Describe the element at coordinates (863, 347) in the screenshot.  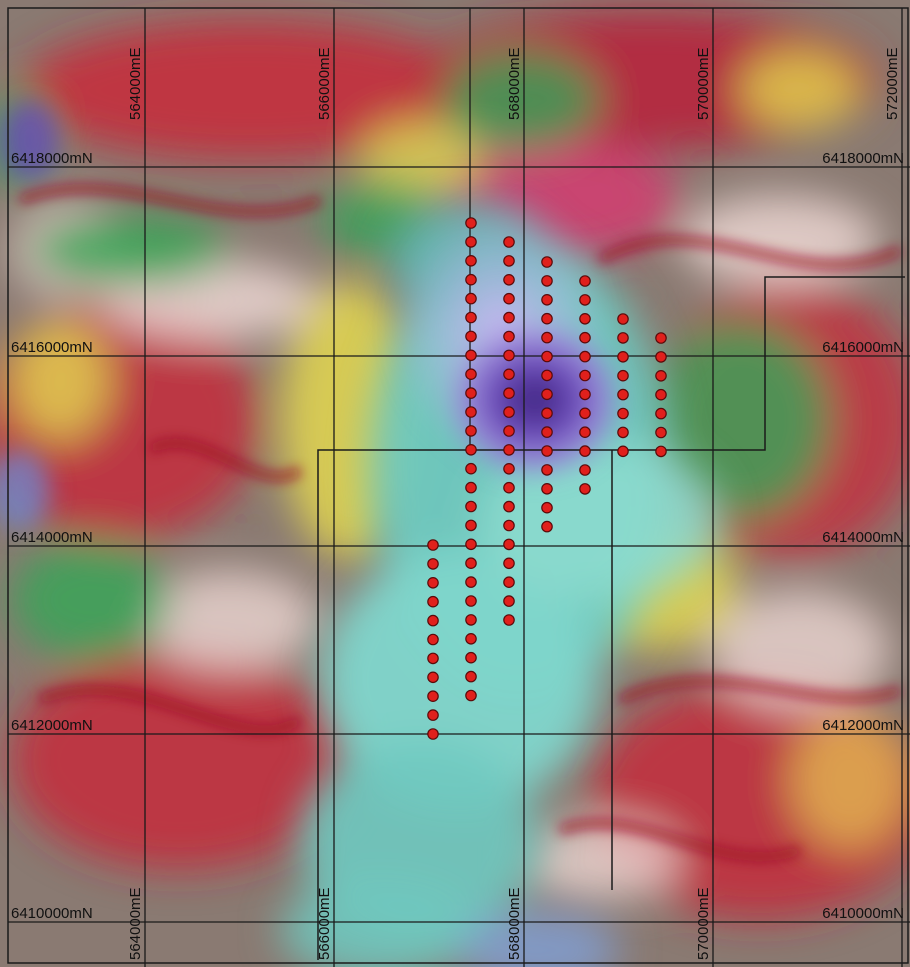
I see `northing-label-right: 6416000mN` at that location.